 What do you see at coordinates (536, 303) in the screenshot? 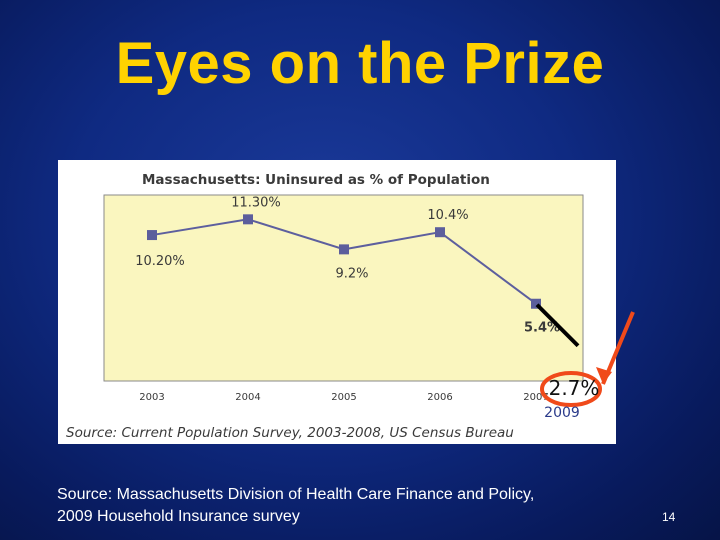
I see `data-point-2007` at bounding box center [536, 303].